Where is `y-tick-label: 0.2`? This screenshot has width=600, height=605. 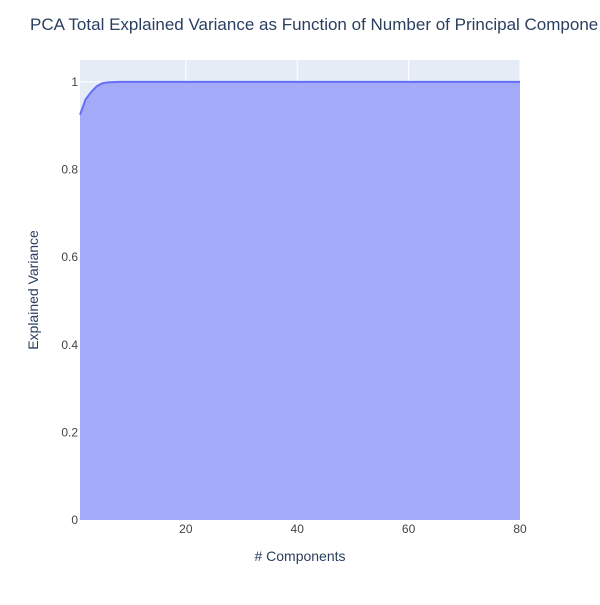
y-tick-label: 0.2 is located at coordinates (69, 432).